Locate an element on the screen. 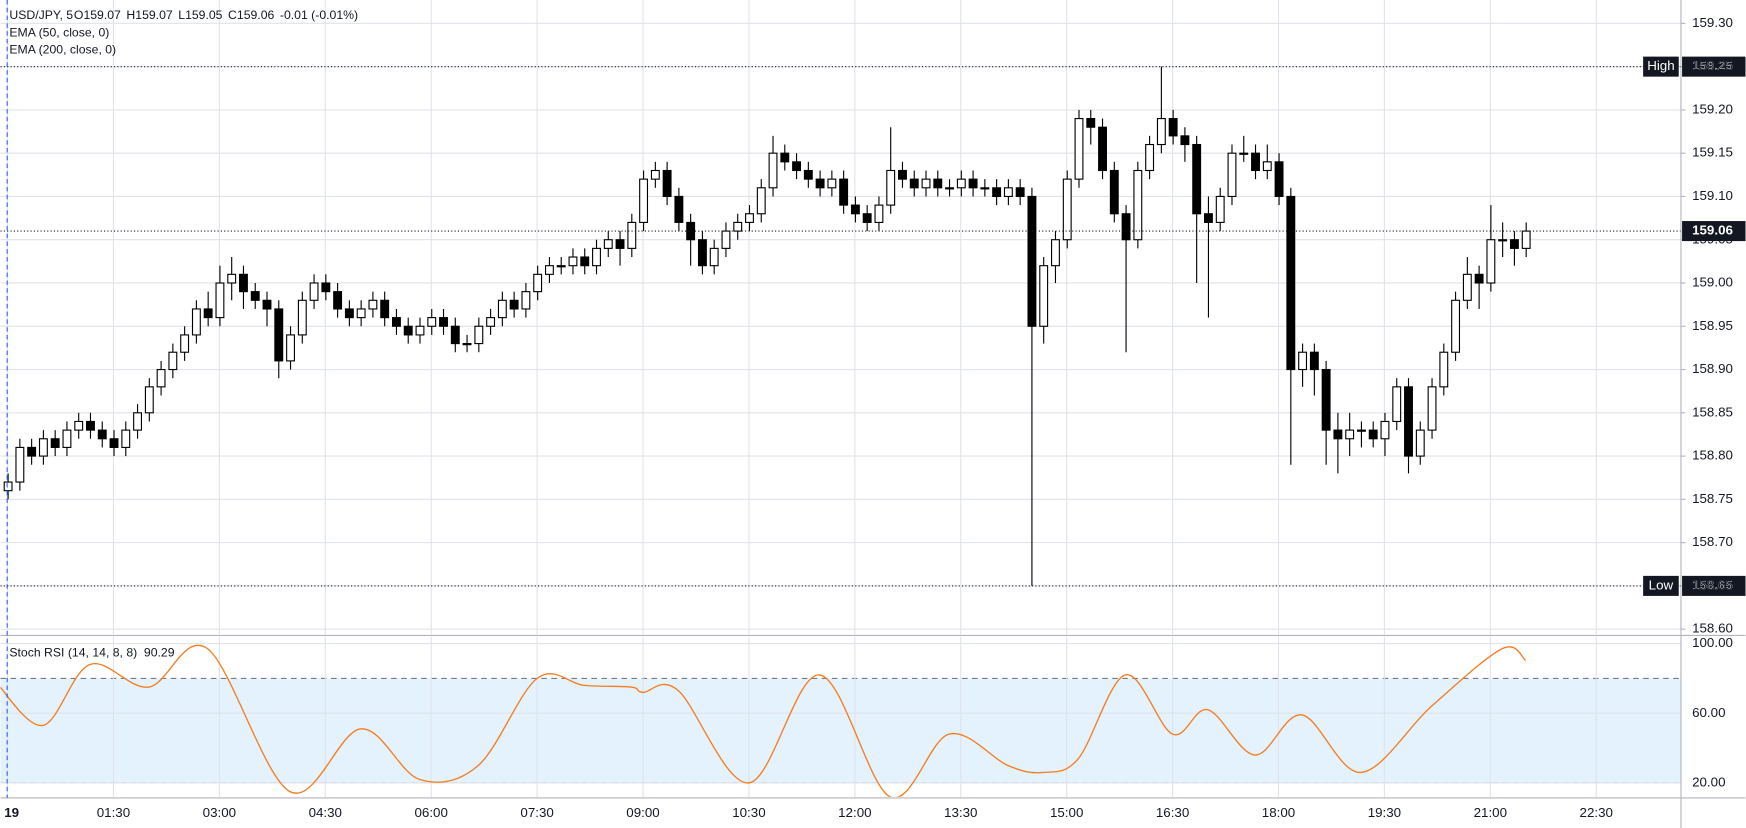 The image size is (1746, 828). indicator-label: EMA (200, close, 0) is located at coordinates (62, 49).